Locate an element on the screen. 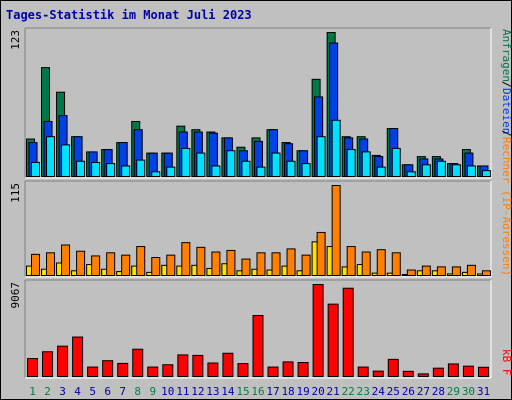 This screenshot has width=512, height=400. panel-2-max-label: 115 is located at coordinates (15, 193).